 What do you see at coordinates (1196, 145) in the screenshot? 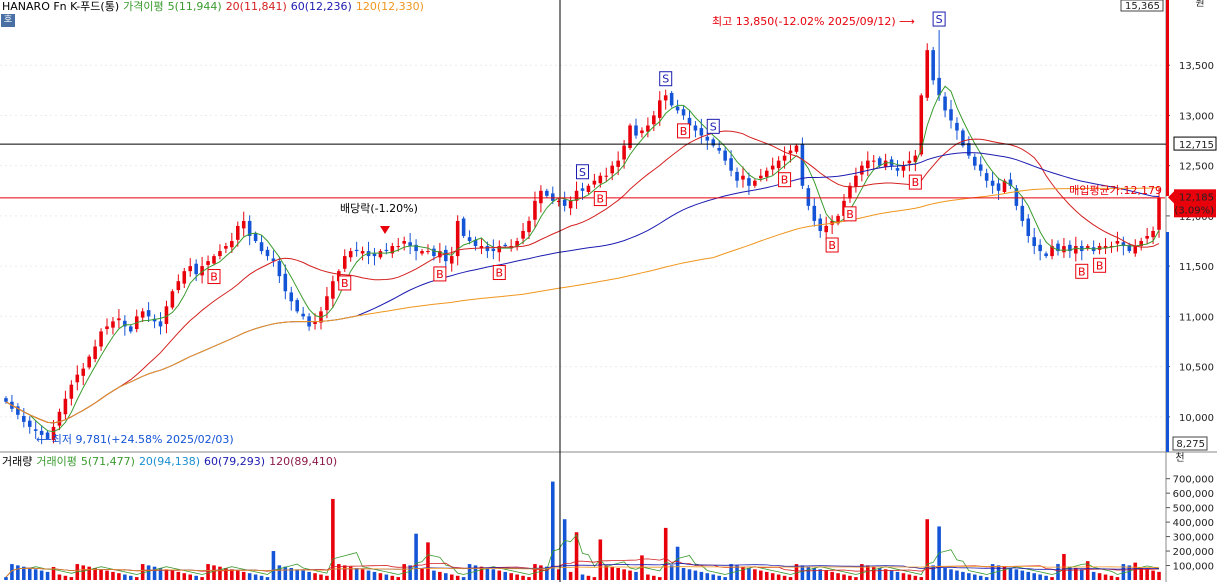
I see `crosshair-price-label: 12,715` at bounding box center [1196, 145].